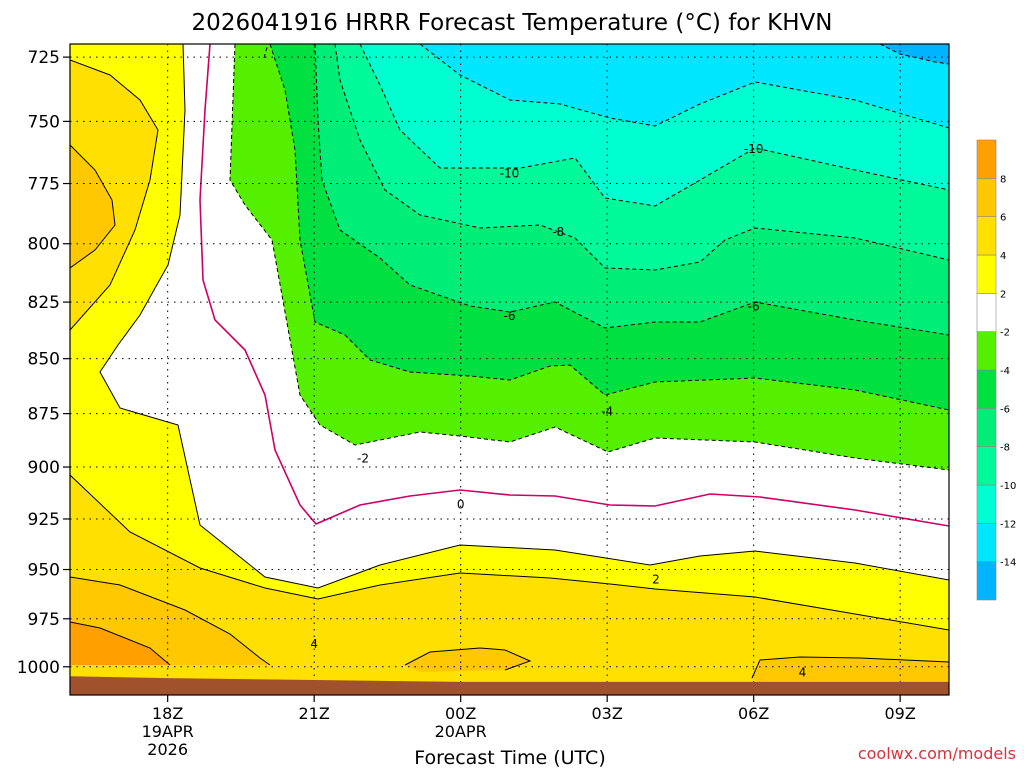  What do you see at coordinates (1003, 256) in the screenshot?
I see `colorbar-tick-label: 4` at bounding box center [1003, 256].